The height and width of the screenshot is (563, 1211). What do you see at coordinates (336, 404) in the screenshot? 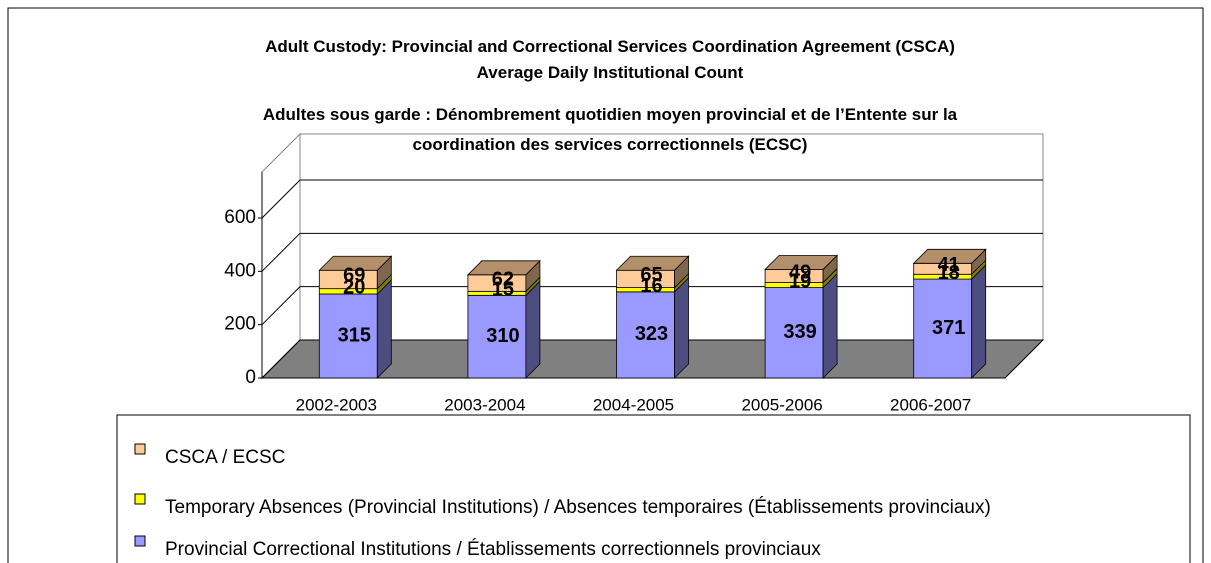
I see `x-tick-label: 2002-2003` at bounding box center [336, 404].